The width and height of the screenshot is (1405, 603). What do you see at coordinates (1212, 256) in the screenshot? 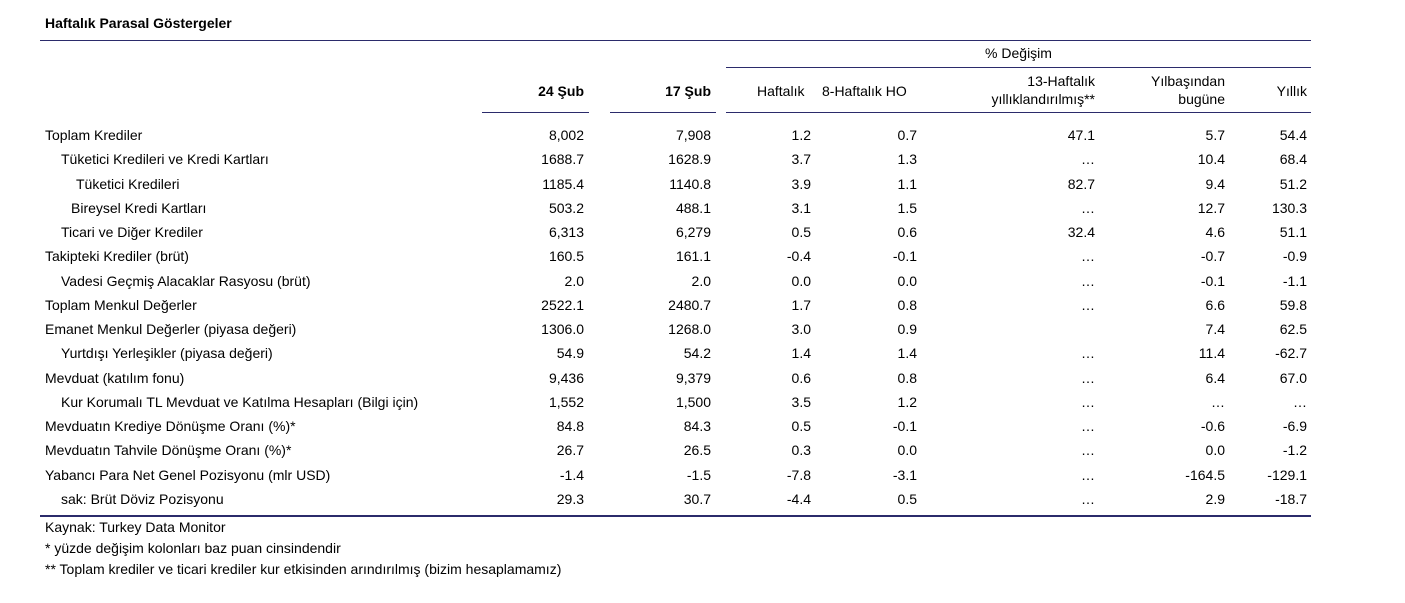
I see `cell-col-6: -0.7` at bounding box center [1212, 256].